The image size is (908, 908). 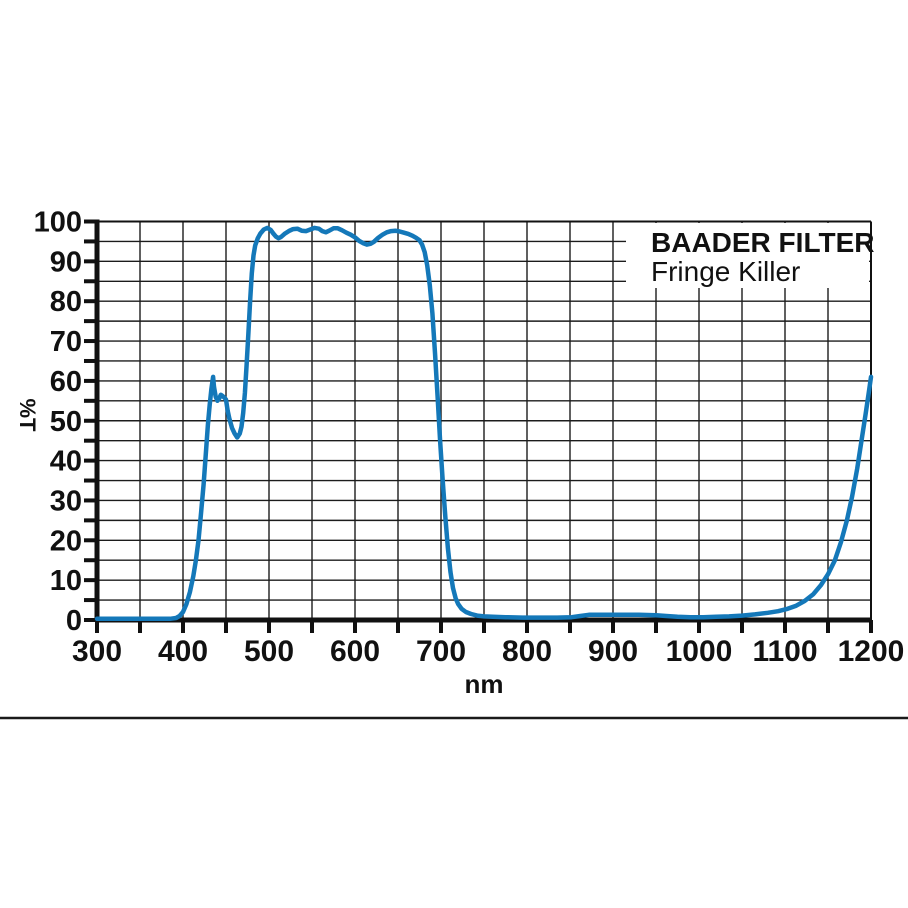 I want to click on x-tick-label: 1200, so click(x=871, y=651).